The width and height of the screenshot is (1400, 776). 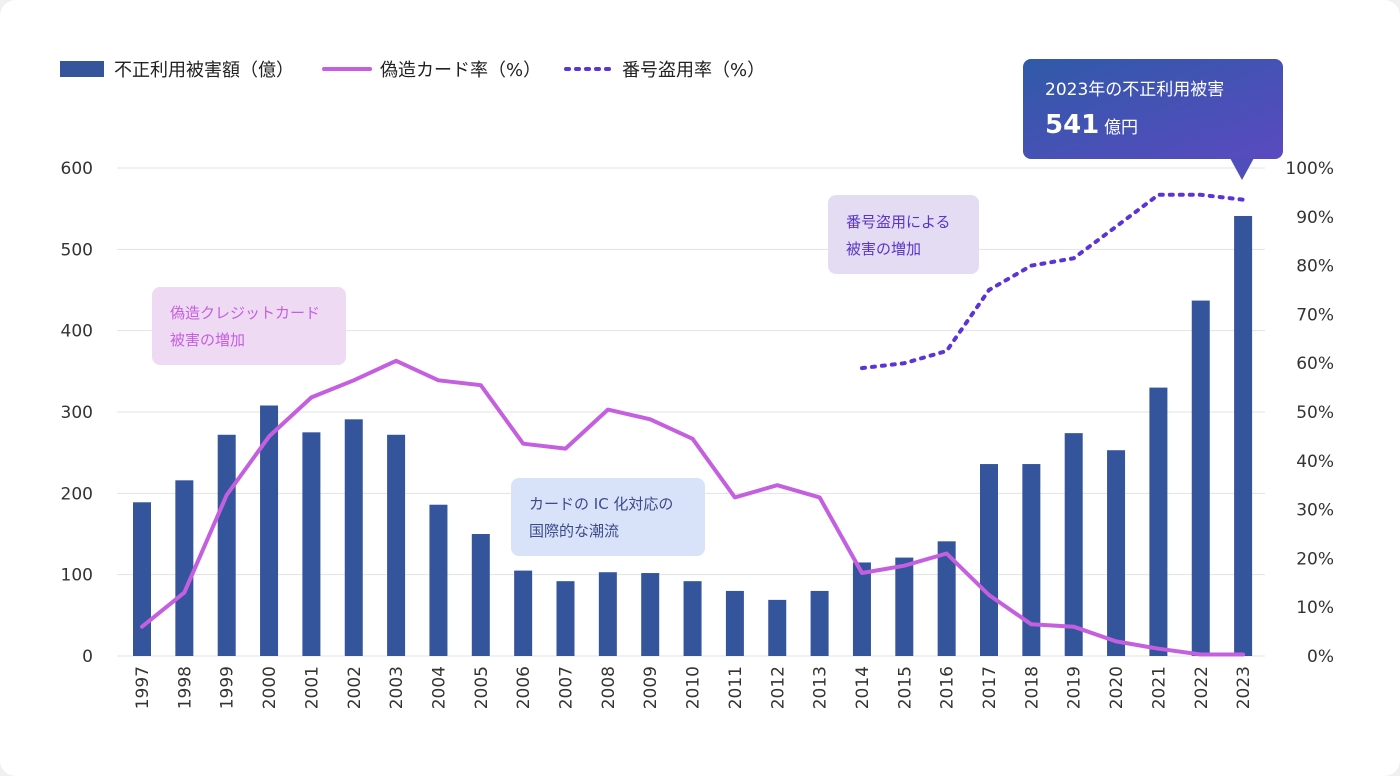 I want to click on x-tick-label: 2004, so click(x=439, y=687).